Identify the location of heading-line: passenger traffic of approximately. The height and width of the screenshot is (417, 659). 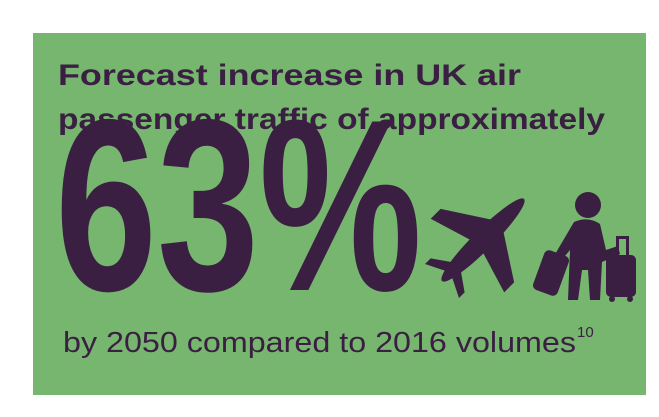
(331, 119).